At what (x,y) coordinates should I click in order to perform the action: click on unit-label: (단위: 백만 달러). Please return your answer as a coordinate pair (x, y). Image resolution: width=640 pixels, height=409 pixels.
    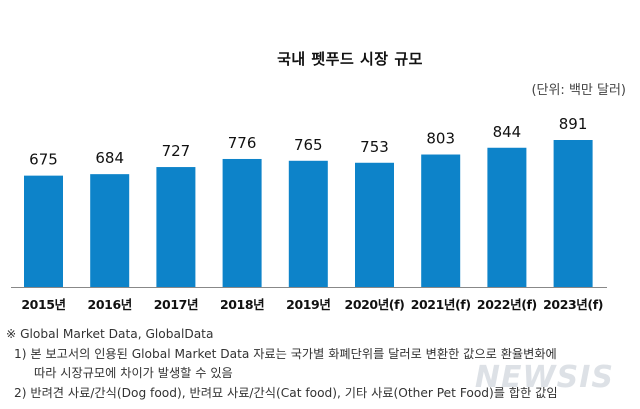
    Looking at the image, I should click on (578, 90).